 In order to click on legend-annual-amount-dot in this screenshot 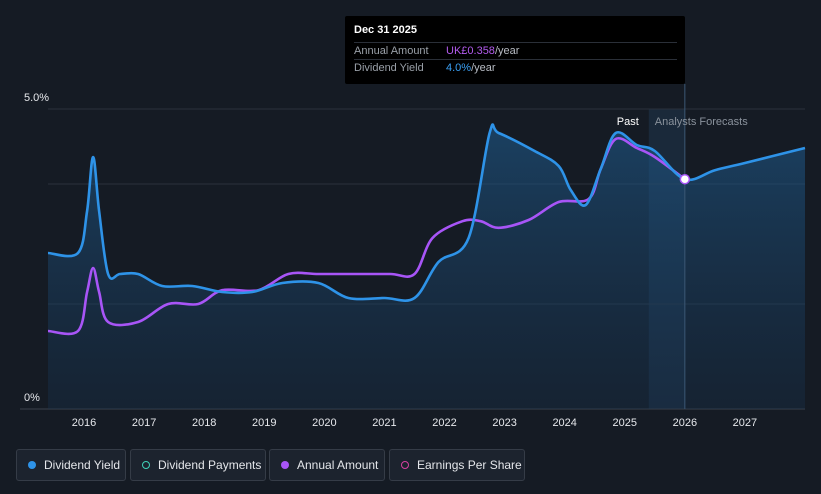, I will do `click(285, 465)`.